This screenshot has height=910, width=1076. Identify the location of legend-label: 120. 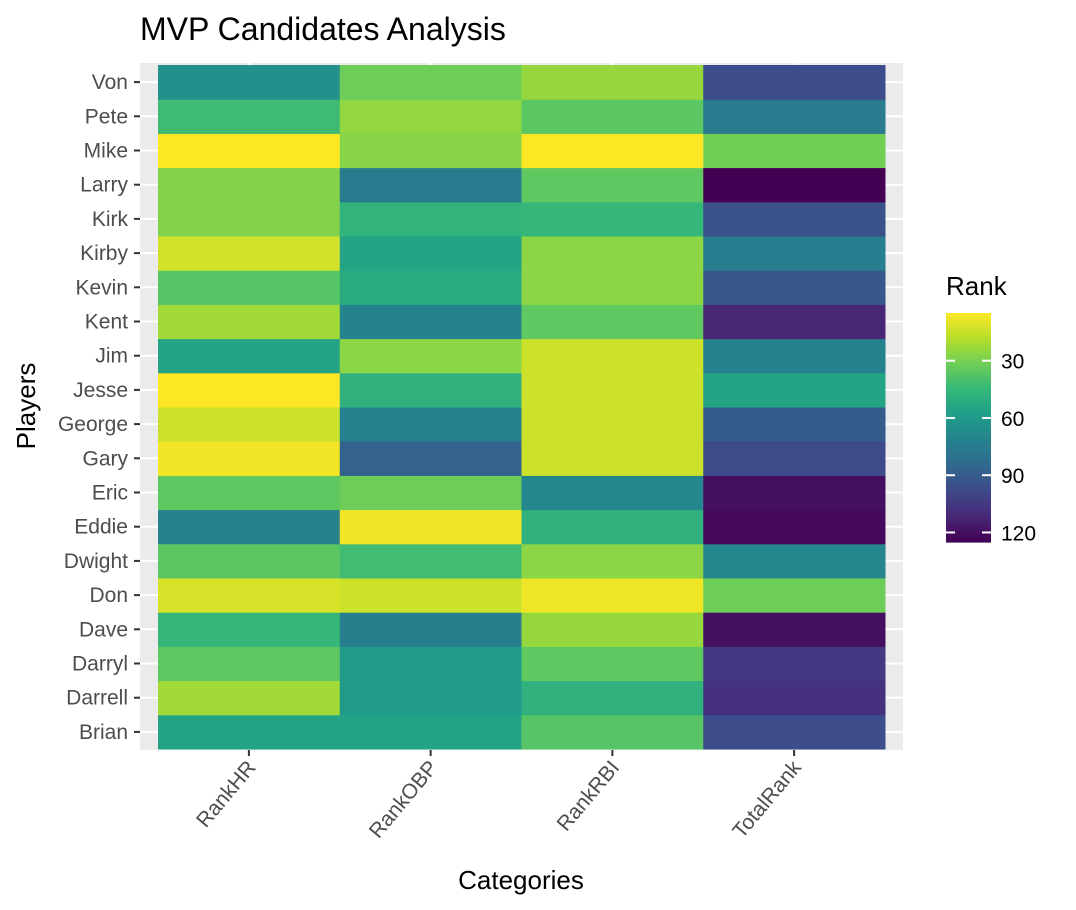
(1018, 533).